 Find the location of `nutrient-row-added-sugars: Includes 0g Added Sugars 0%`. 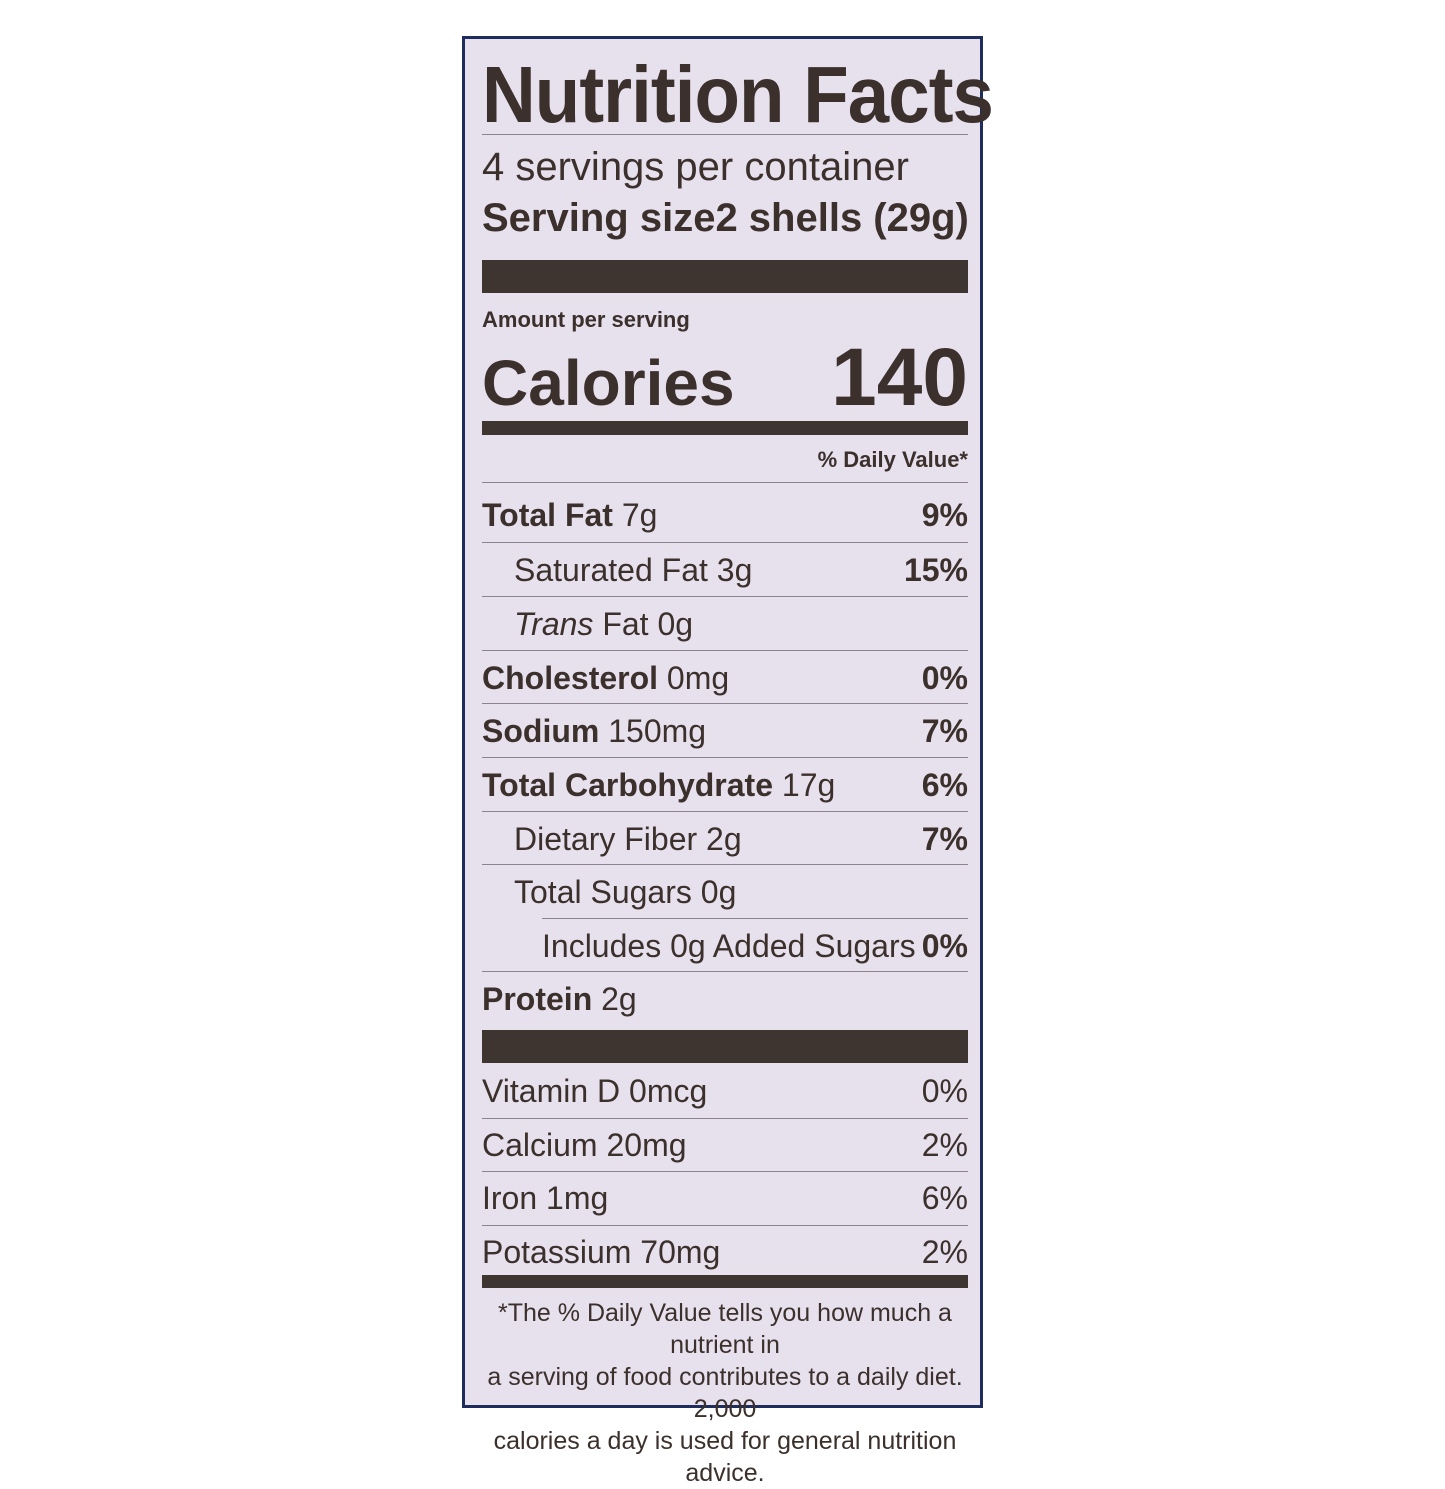

nutrient-row-added-sugars: Includes 0g Added Sugars 0% is located at coordinates (755, 945).